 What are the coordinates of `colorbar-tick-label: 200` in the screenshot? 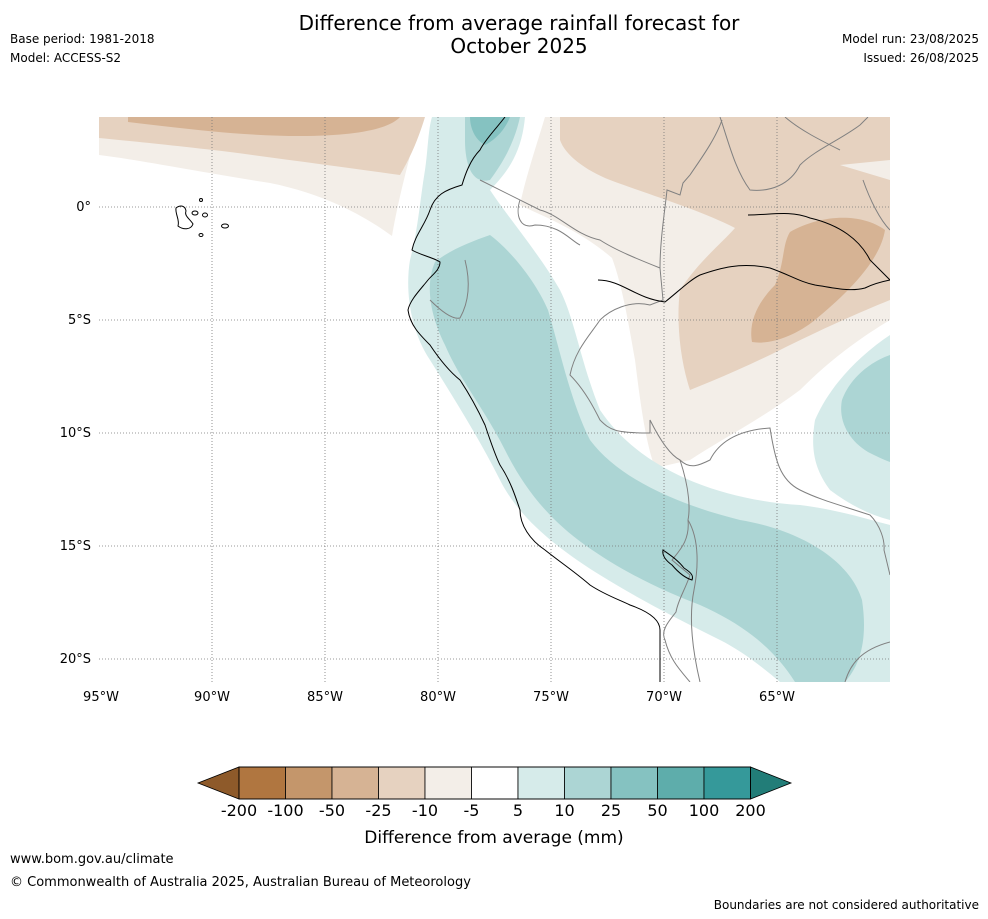 It's located at (750, 810).